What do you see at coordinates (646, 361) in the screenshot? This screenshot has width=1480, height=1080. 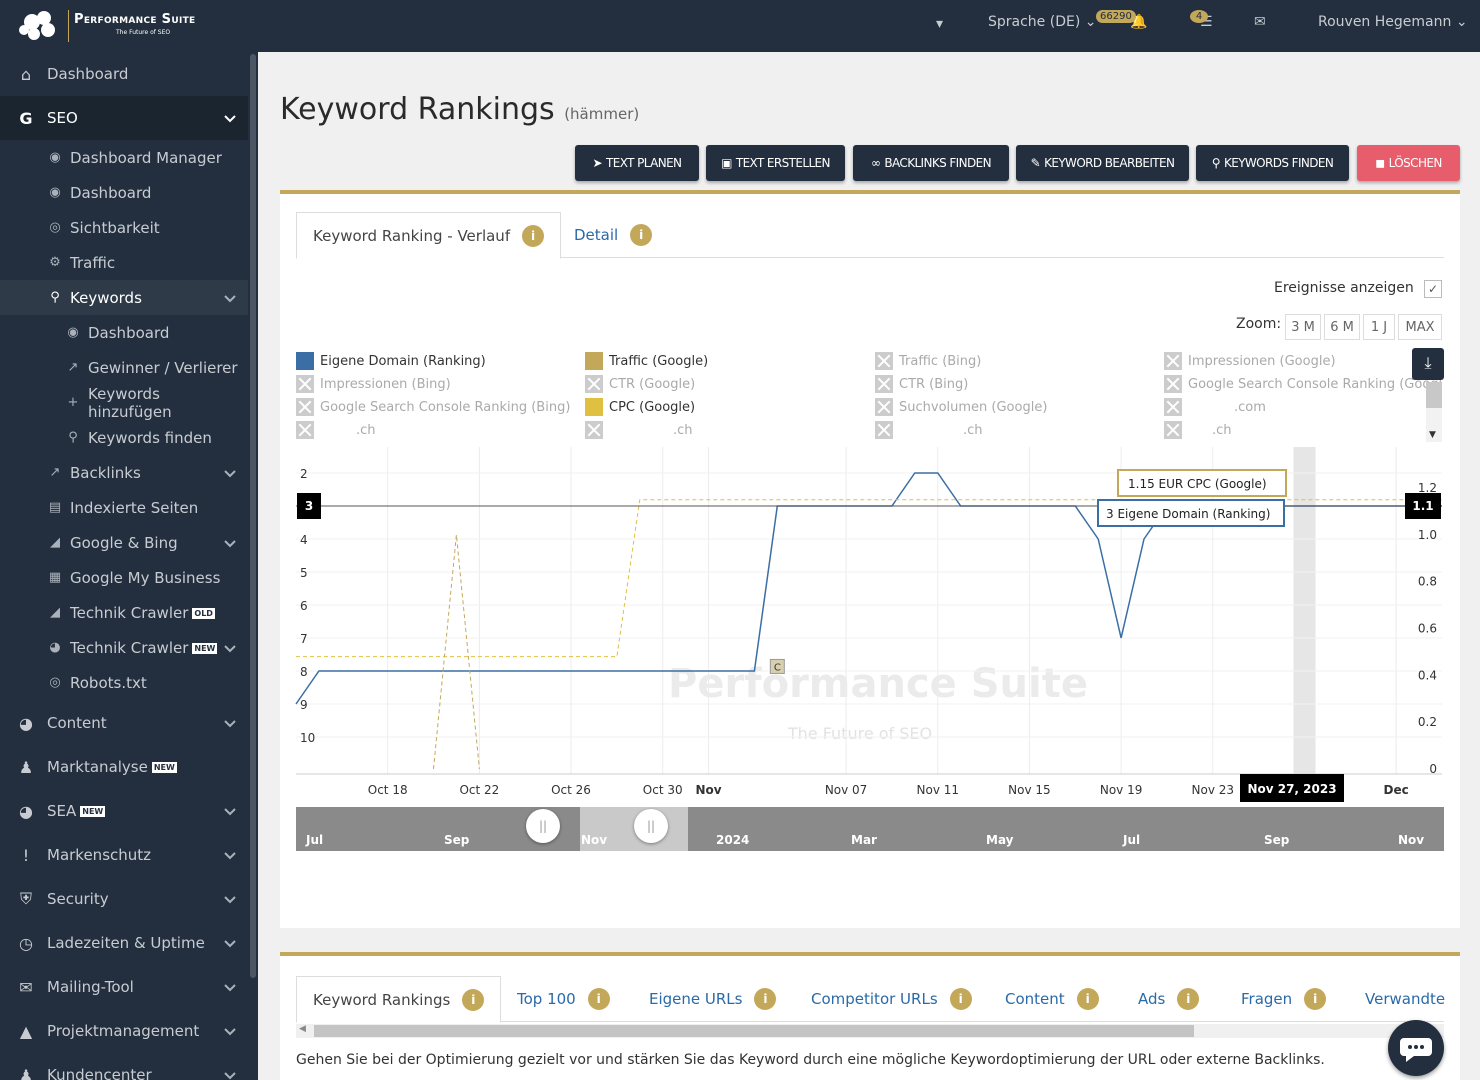 I see `legend-item: Traffic (Google)` at bounding box center [646, 361].